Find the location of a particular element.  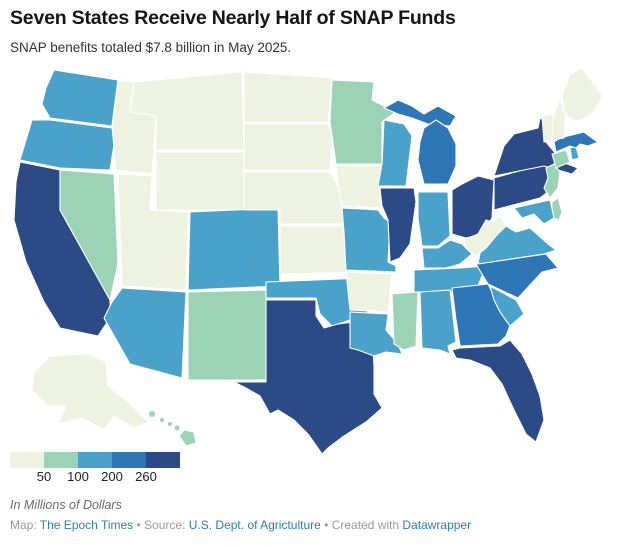

state-nh is located at coordinates (559, 119).